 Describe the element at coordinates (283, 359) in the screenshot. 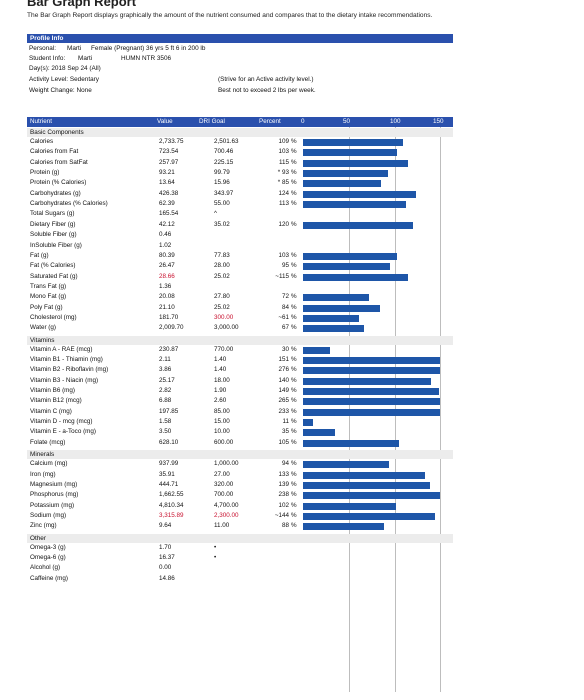

I see `percent-value: 151` at that location.